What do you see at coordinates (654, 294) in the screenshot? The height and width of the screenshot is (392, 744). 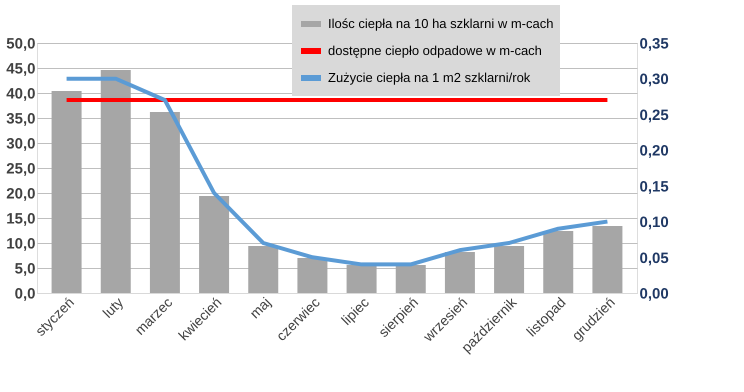 I see `y2-tick-label: 0,00` at bounding box center [654, 294].